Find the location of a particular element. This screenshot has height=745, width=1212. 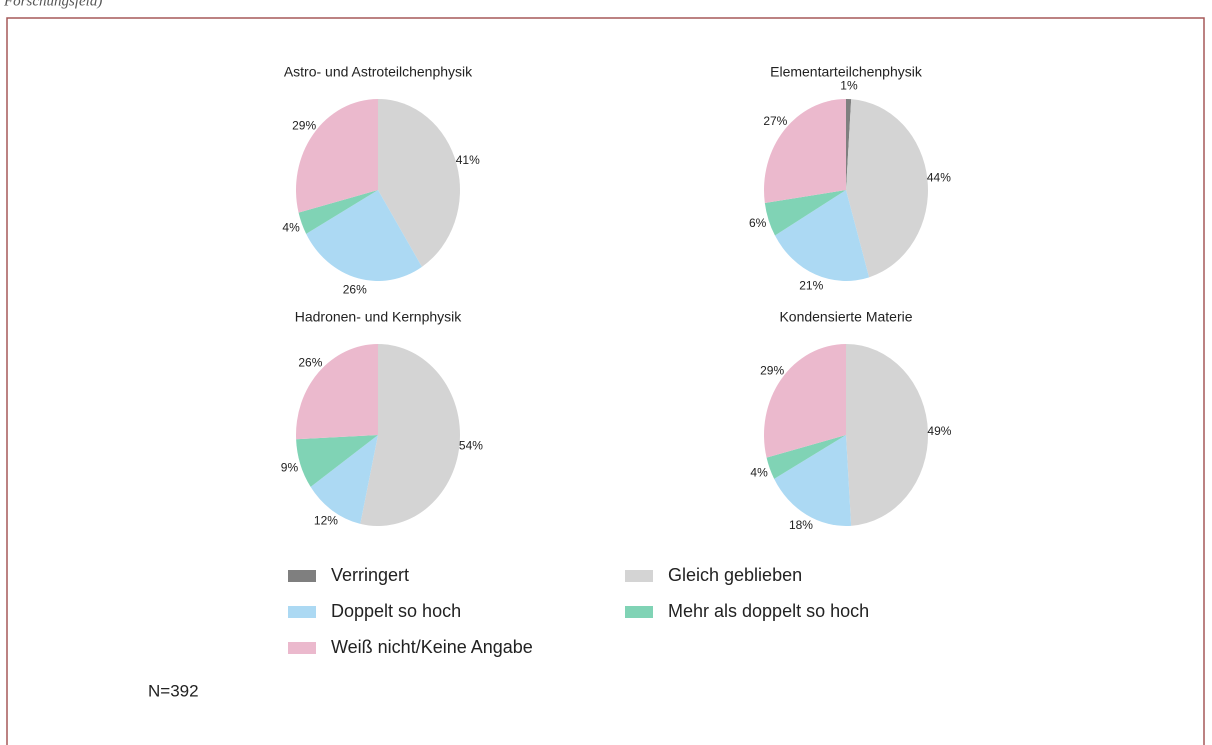

slice-label: 49% is located at coordinates (939, 431).